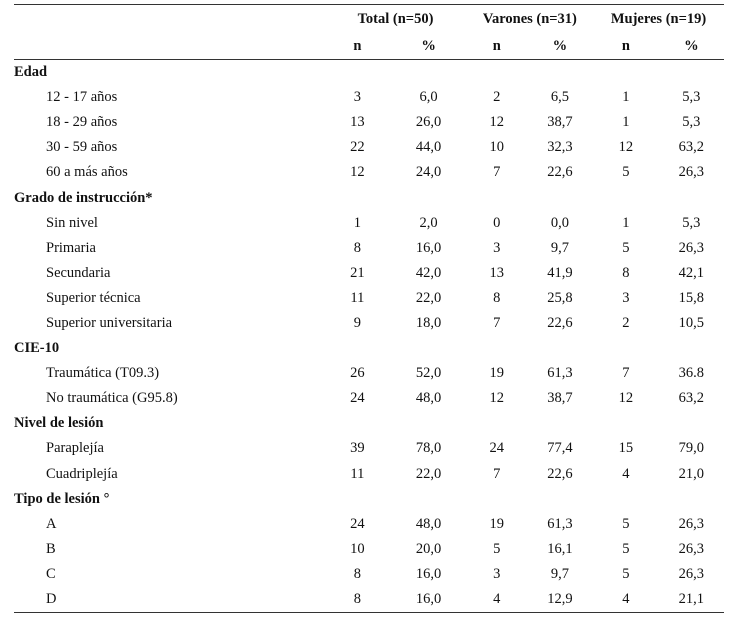 The height and width of the screenshot is (617, 736). I want to click on cell-pct: 21,1, so click(691, 599).